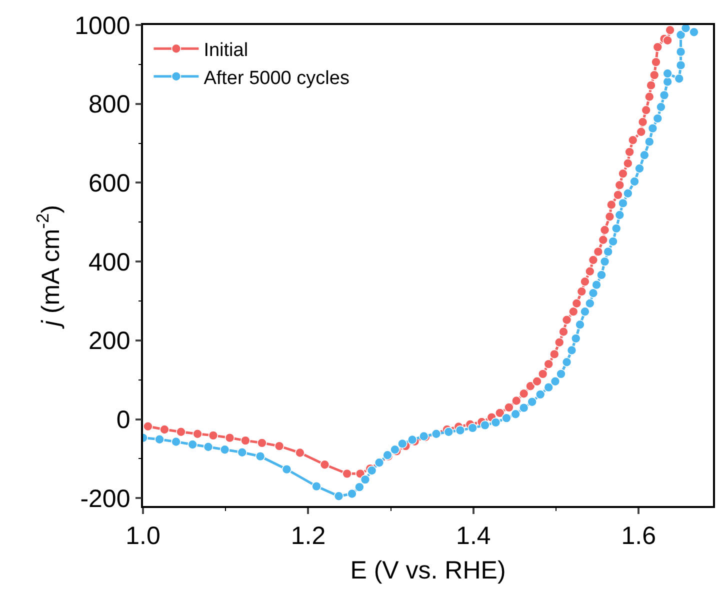 This screenshot has width=719, height=603. What do you see at coordinates (102, 26) in the screenshot?
I see `y-tick-label: 1000` at bounding box center [102, 26].